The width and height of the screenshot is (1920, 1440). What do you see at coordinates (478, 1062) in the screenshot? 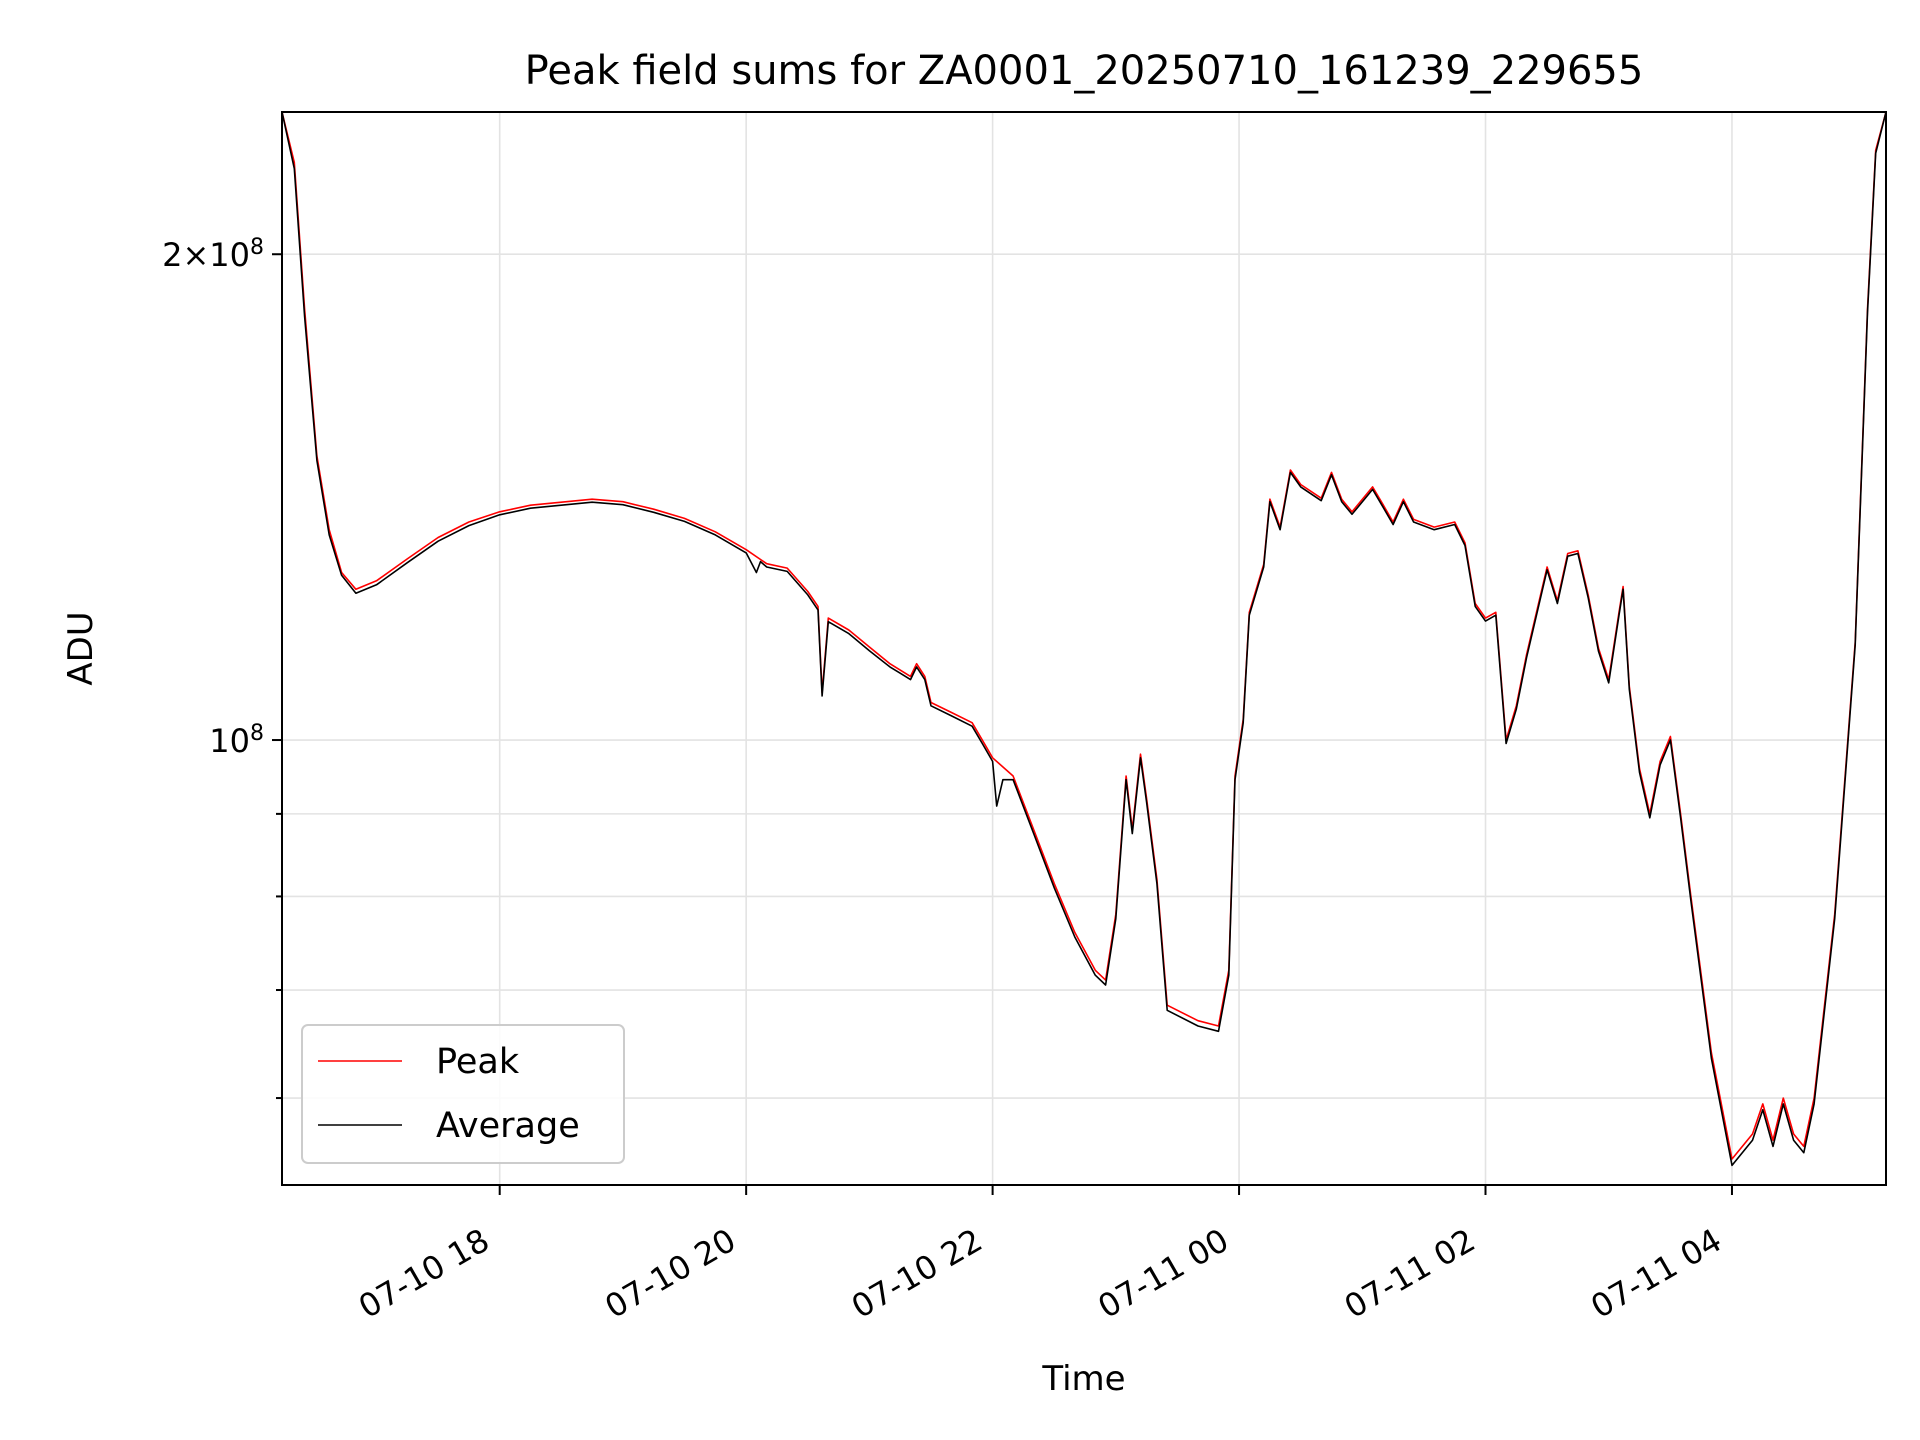
I see `legend-label-peak: Peak` at bounding box center [478, 1062].